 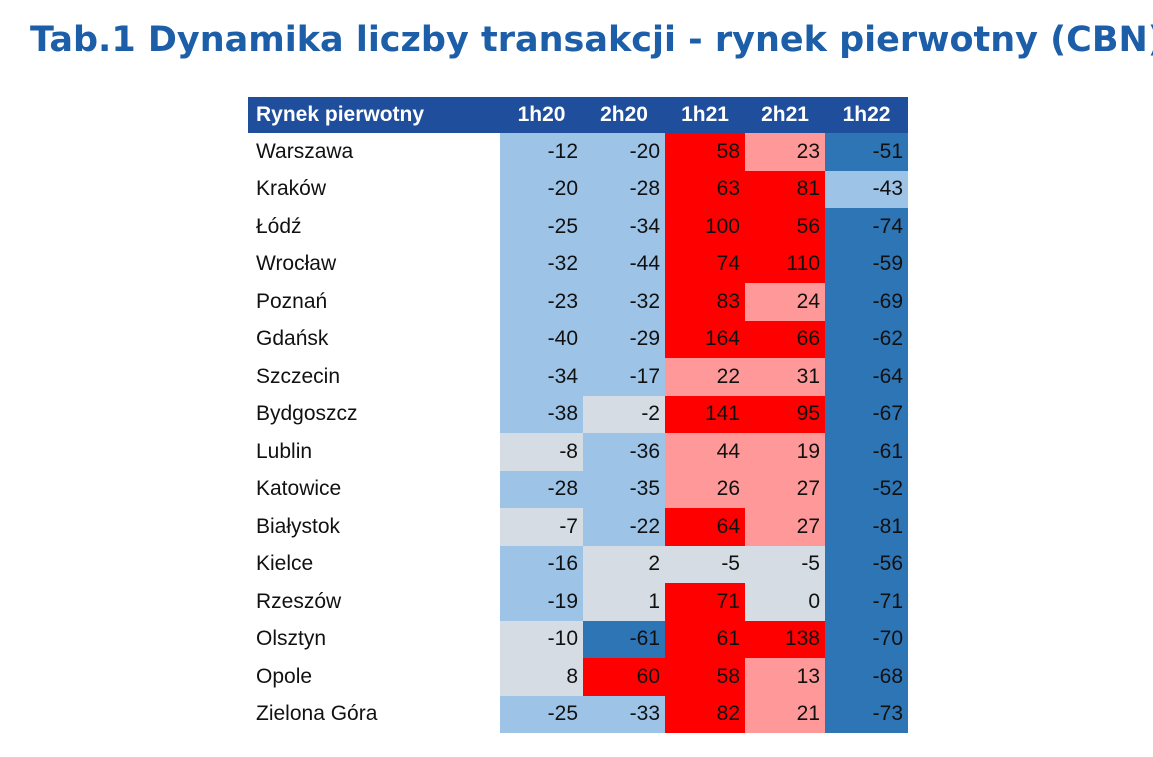 What do you see at coordinates (624, 714) in the screenshot?
I see `value-cell: -33` at bounding box center [624, 714].